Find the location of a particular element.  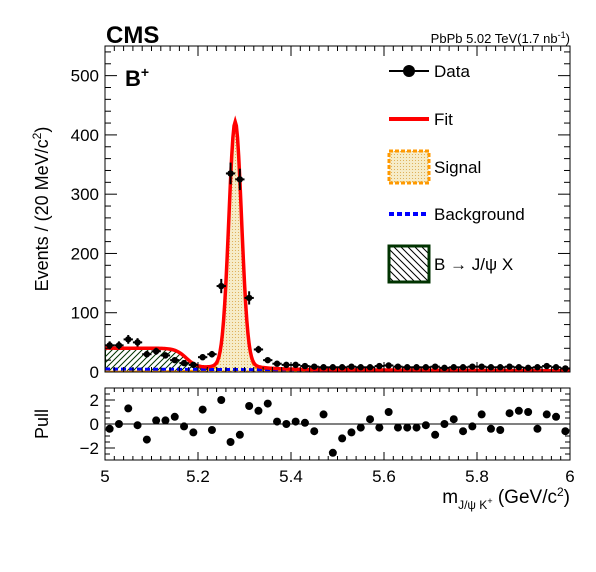

legend-background-label: Background is located at coordinates (479, 214).